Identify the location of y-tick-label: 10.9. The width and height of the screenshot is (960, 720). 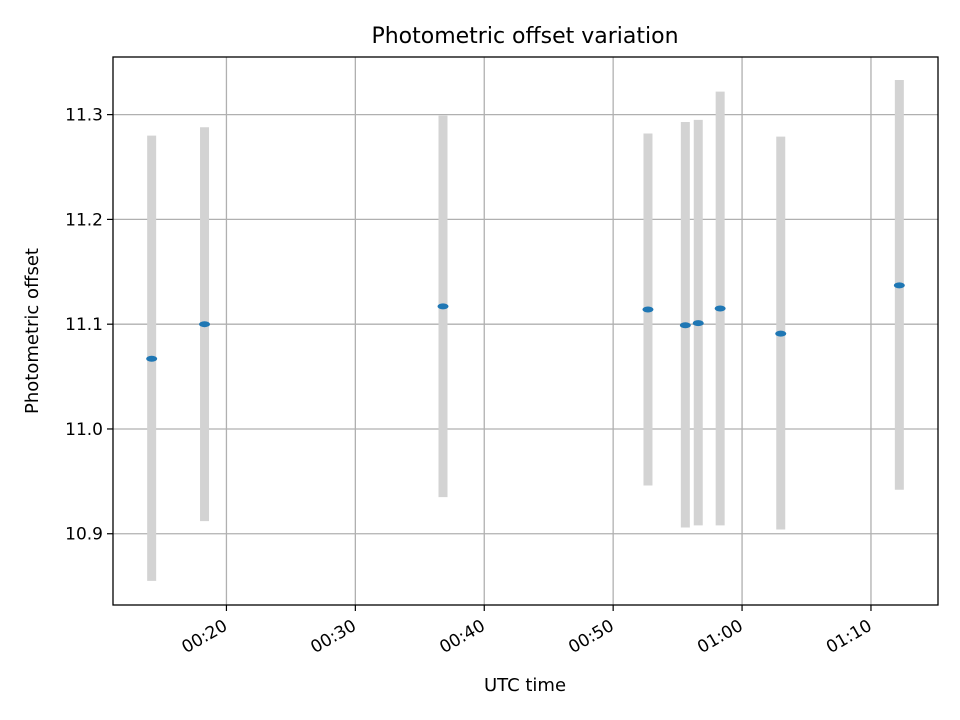
(84, 535).